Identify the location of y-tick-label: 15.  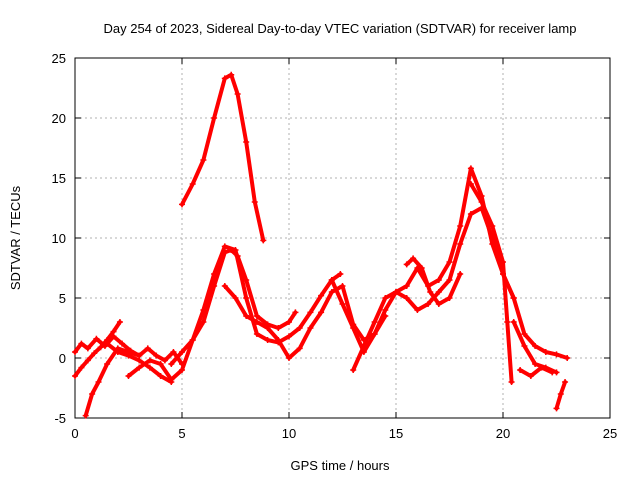
(59, 178).